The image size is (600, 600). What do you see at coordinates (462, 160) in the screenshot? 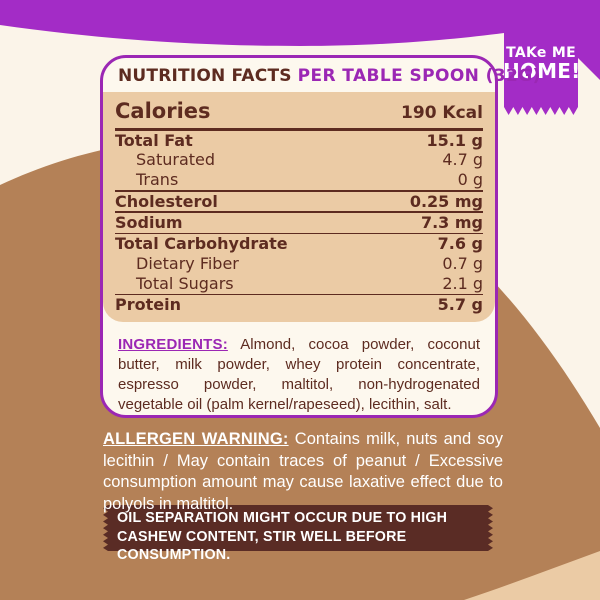
I see `nutrient-value: 4.7 g` at bounding box center [462, 160].